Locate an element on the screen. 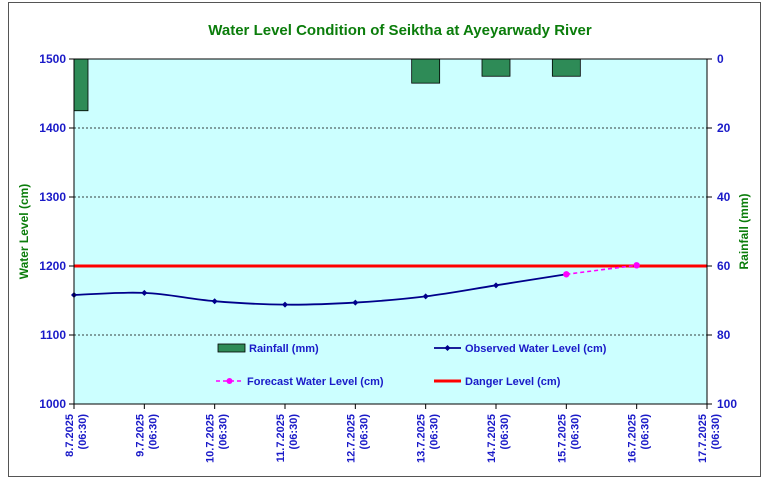 Image resolution: width=768 pixels, height=483 pixels. legend-label: Rainfall (mm) is located at coordinates (284, 349).